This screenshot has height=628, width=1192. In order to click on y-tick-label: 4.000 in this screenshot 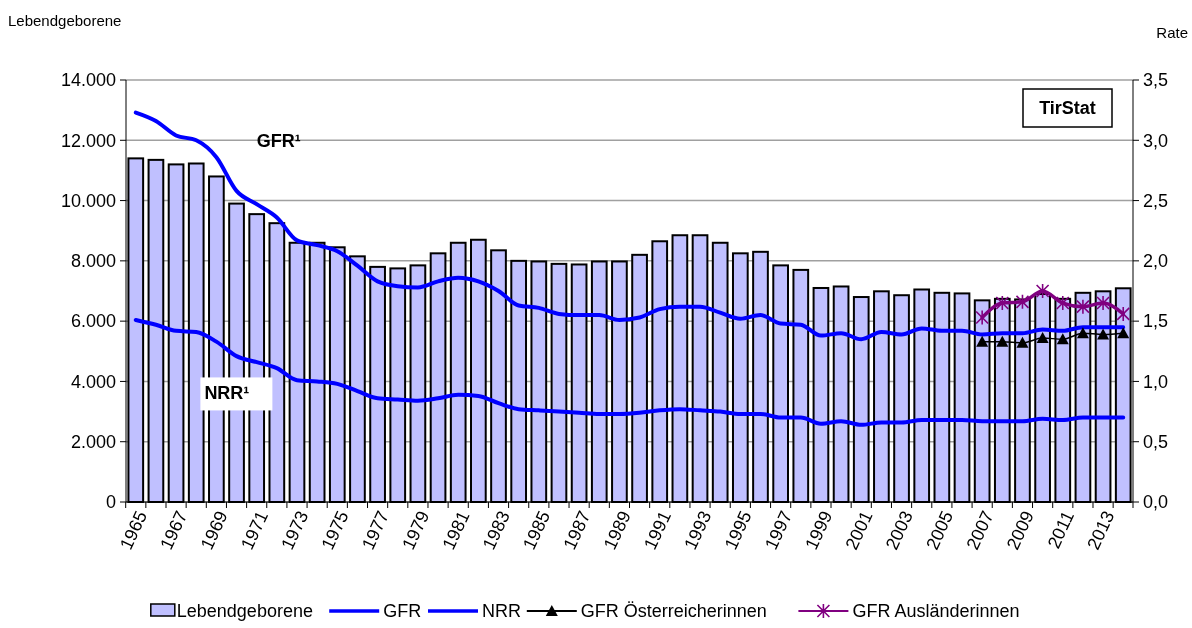, I will do `click(93, 381)`.